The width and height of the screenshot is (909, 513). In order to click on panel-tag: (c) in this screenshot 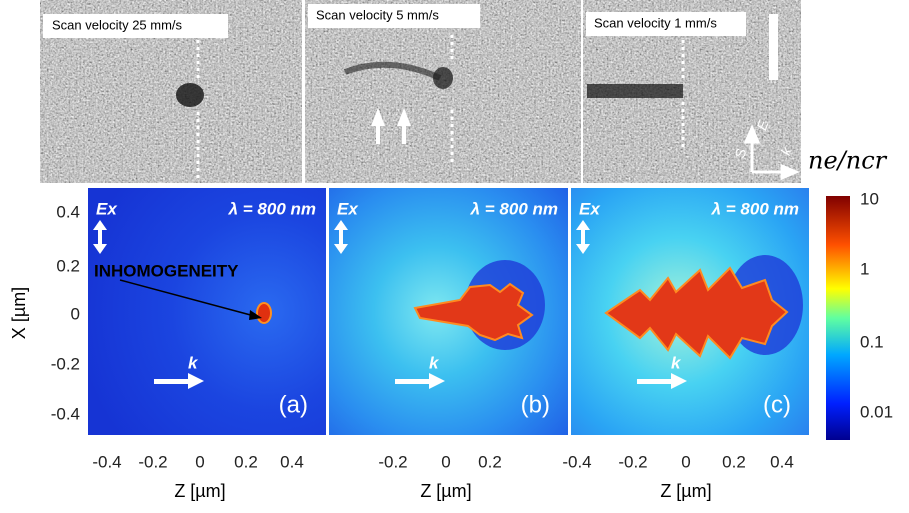, I will do `click(777, 404)`.